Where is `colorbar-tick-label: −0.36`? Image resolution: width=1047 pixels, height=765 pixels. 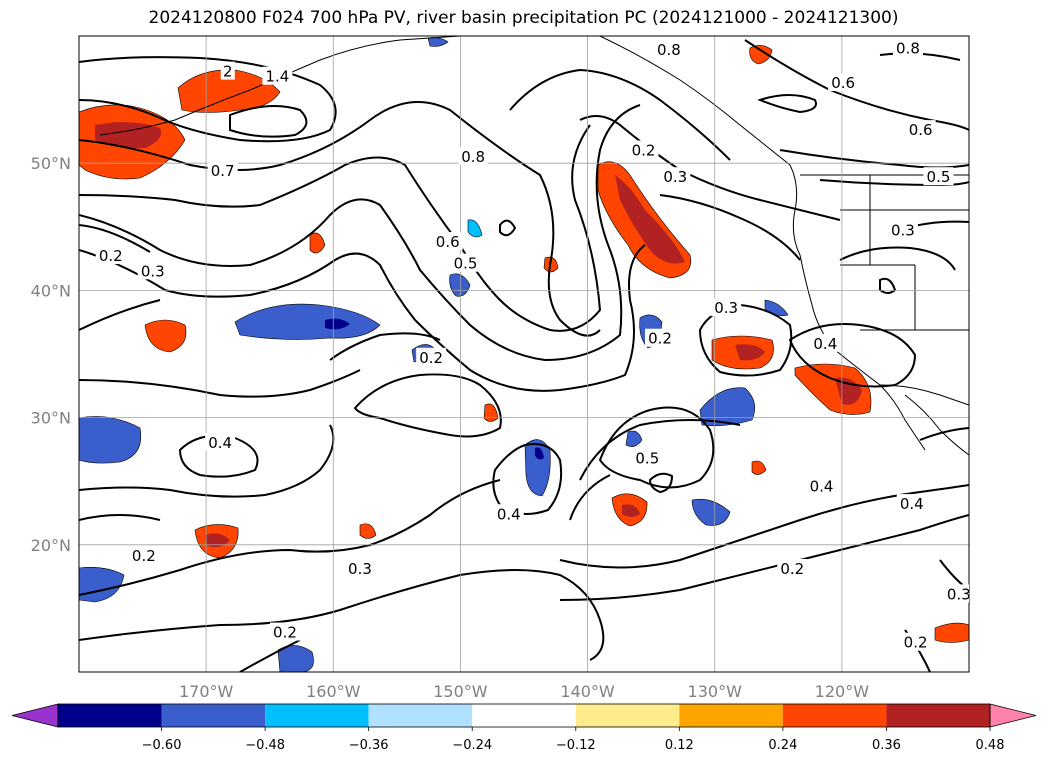
colorbar-tick-label: −0.36 is located at coordinates (369, 745).